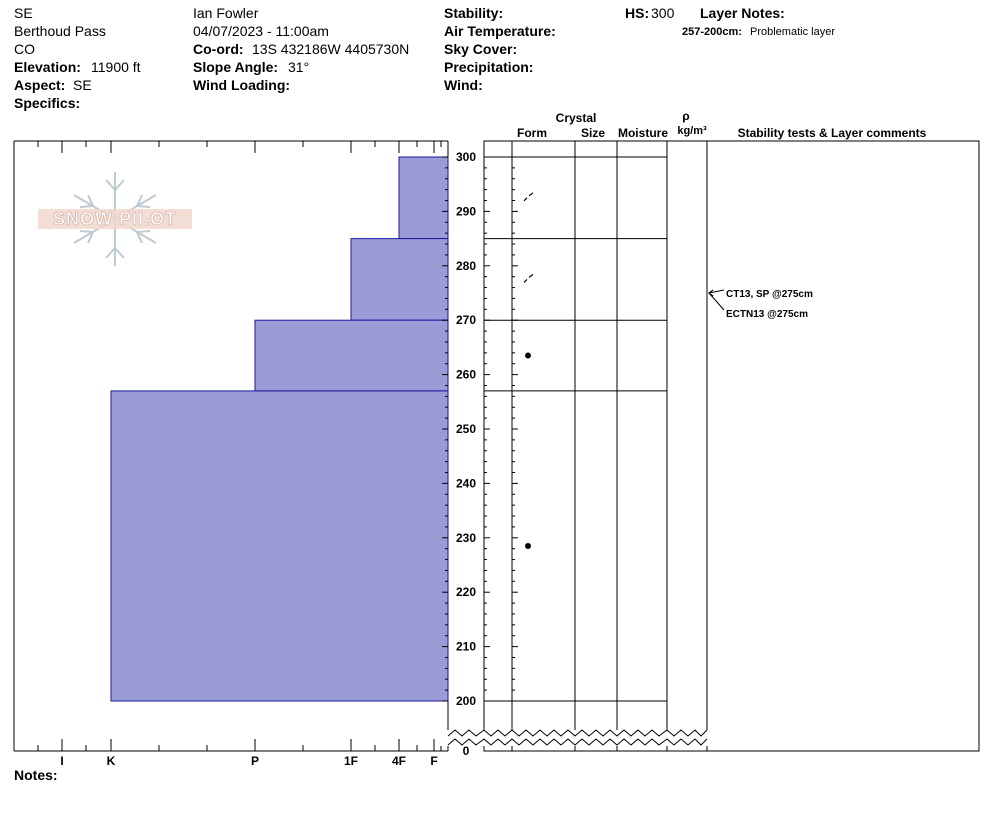 The height and width of the screenshot is (840, 994). I want to click on aspect-value: SE, so click(82, 85).